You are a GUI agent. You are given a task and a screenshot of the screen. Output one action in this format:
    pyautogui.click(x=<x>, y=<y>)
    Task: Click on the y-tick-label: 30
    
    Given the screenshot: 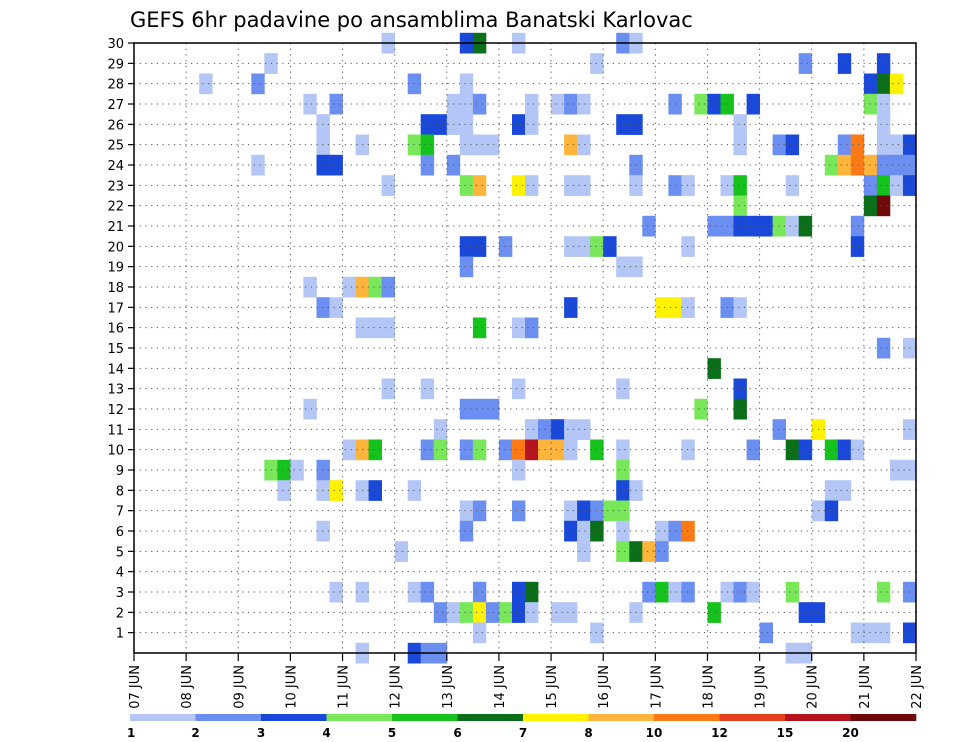 What is the action you would take?
    pyautogui.click(x=115, y=44)
    